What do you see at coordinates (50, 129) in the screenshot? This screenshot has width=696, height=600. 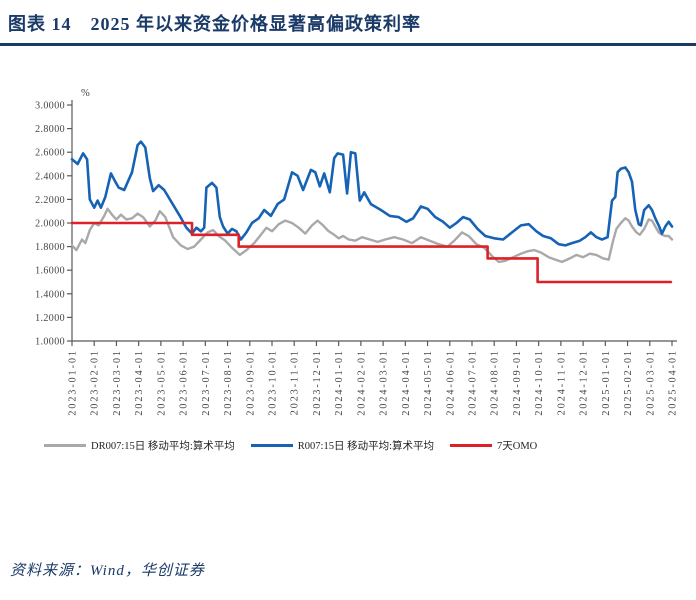 I see `y-tick-label: 2.8000` at bounding box center [50, 129].